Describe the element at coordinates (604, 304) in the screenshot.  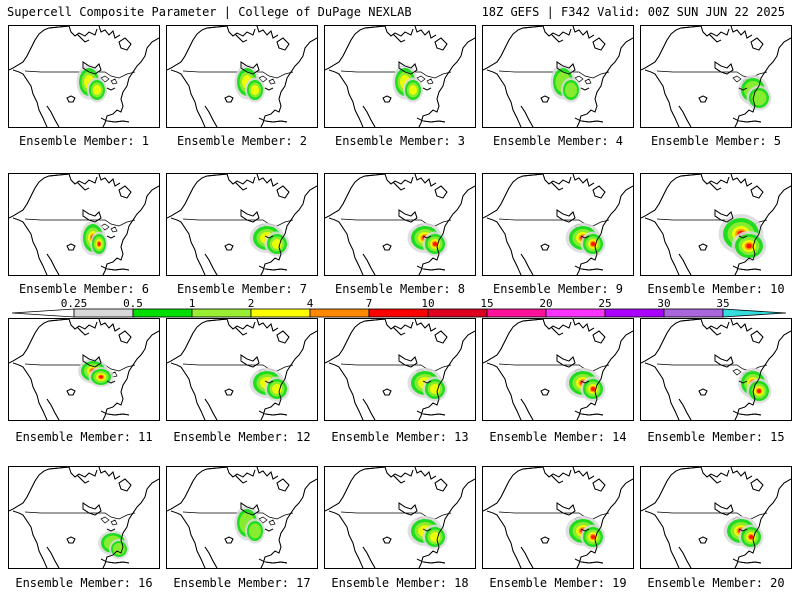
I see `legend-tick-label: 25` at that location.